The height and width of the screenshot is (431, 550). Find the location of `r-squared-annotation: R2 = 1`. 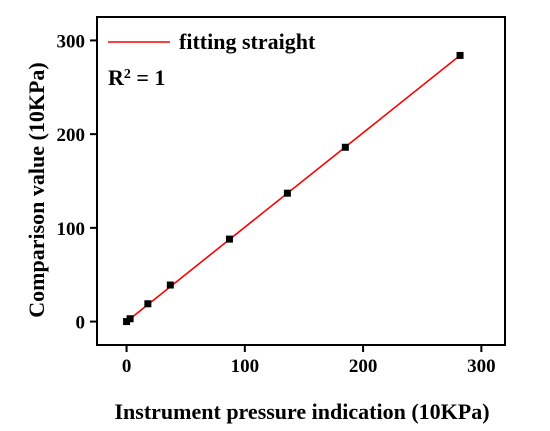

r-squared-annotation: R2 = 1 is located at coordinates (136, 77).